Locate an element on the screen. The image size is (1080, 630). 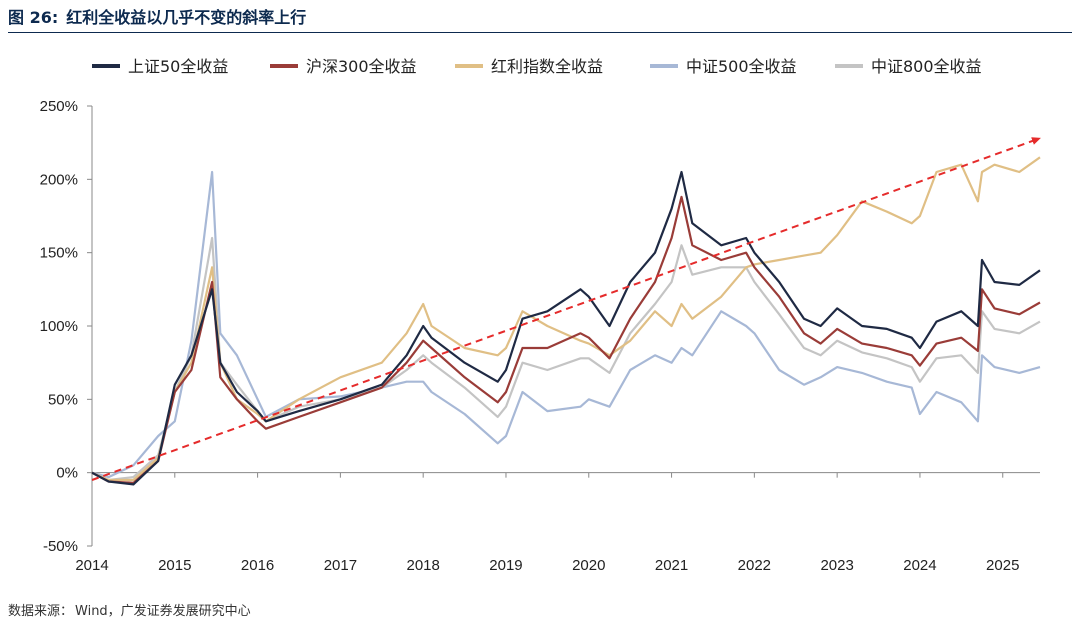
legend-label-zz500: 中证500全收益 is located at coordinates (741, 66).